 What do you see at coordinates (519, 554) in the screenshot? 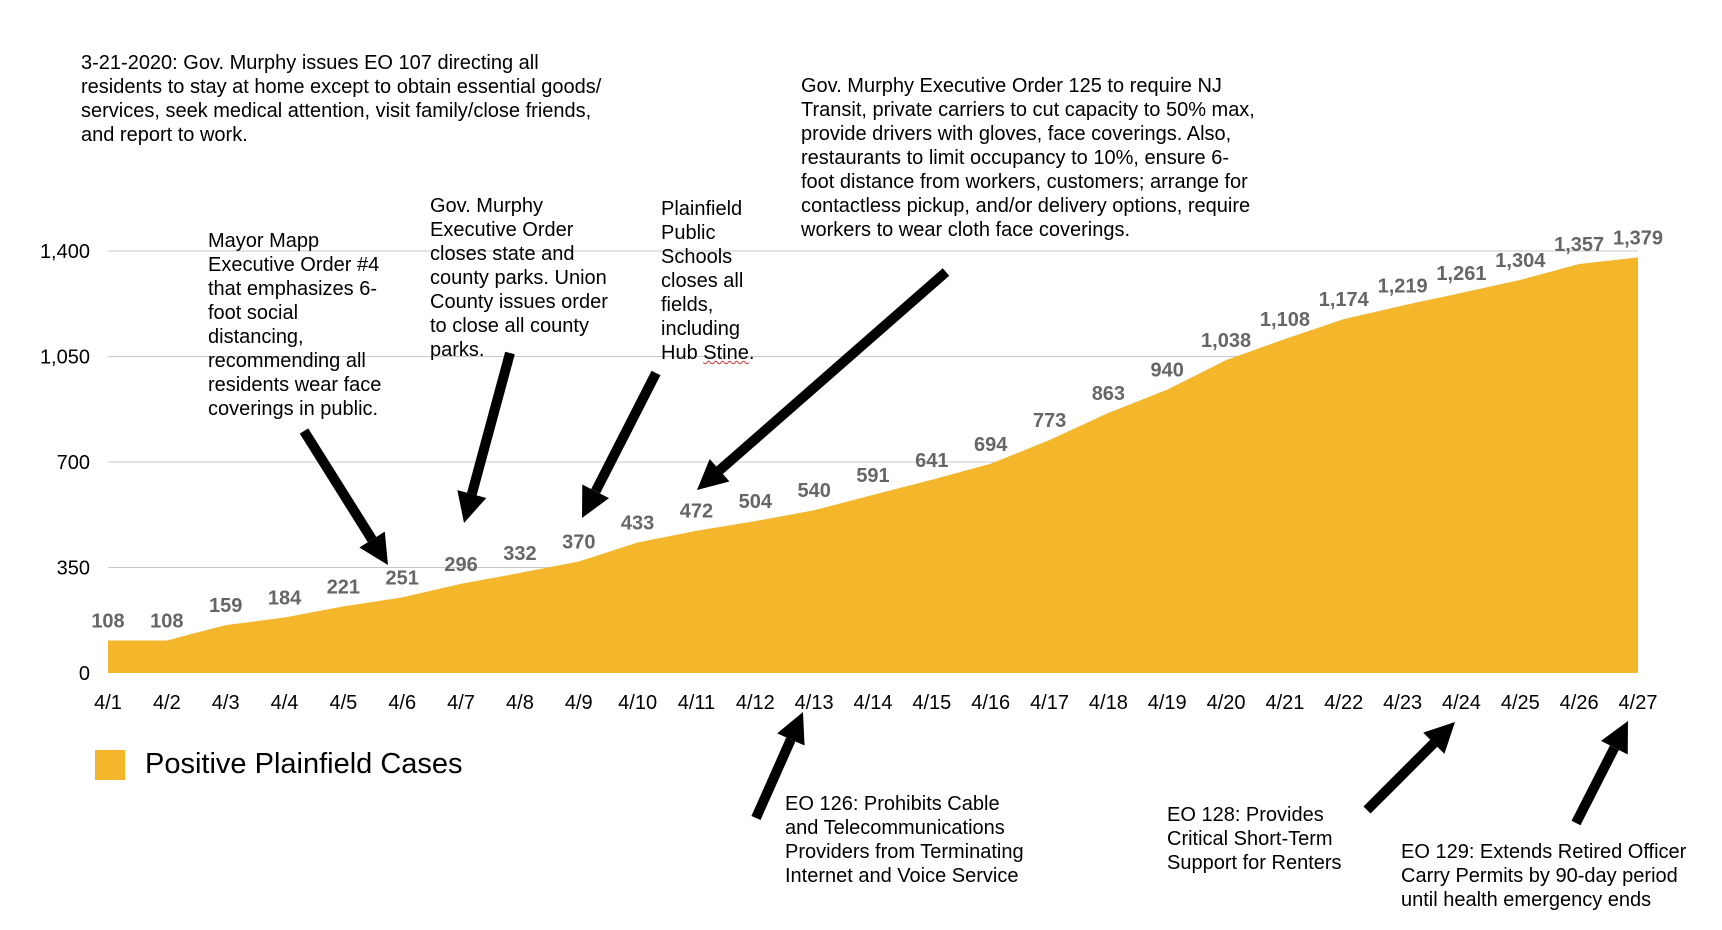
I see `data-label: 332` at bounding box center [519, 554].